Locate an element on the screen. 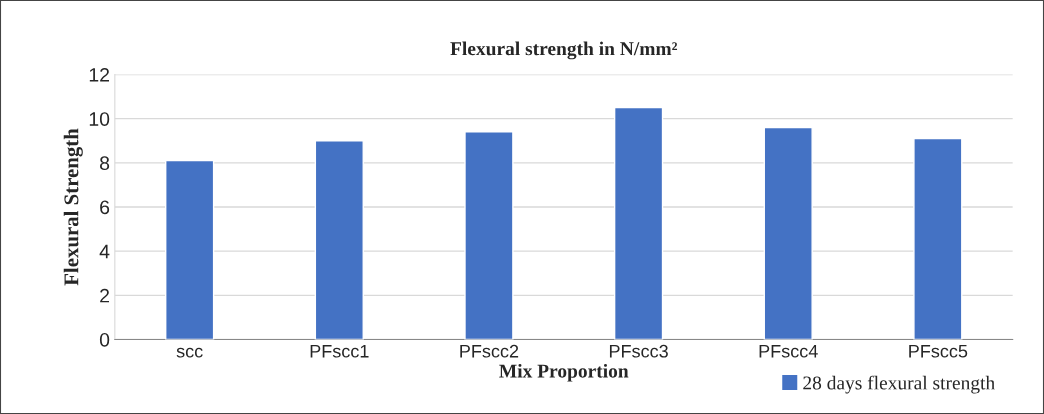  legend-label: 28 days flexural strength is located at coordinates (899, 384).